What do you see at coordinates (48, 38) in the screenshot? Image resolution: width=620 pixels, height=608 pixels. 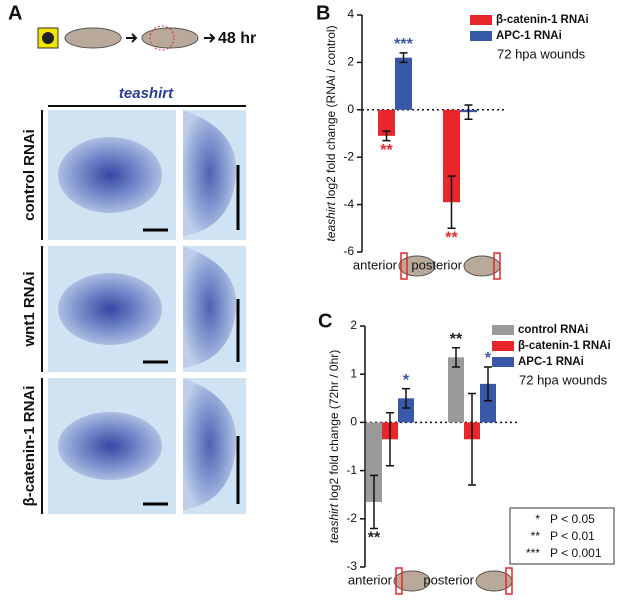 I see `radiation-icon` at bounding box center [48, 38].